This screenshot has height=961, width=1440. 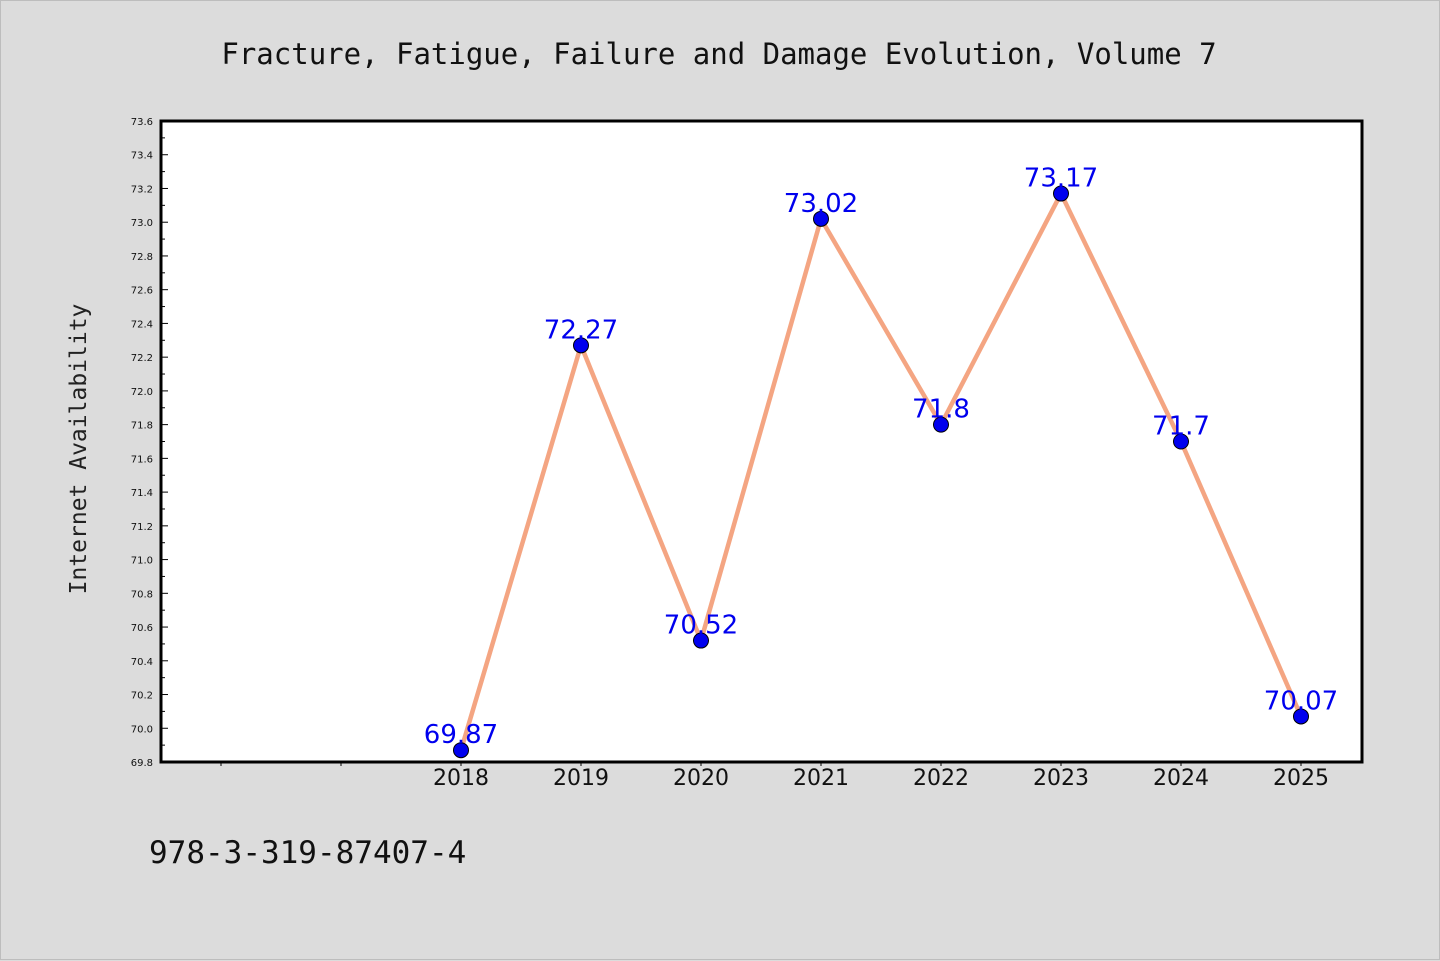 I want to click on y-tick-label: 71.8, so click(x=142, y=426).